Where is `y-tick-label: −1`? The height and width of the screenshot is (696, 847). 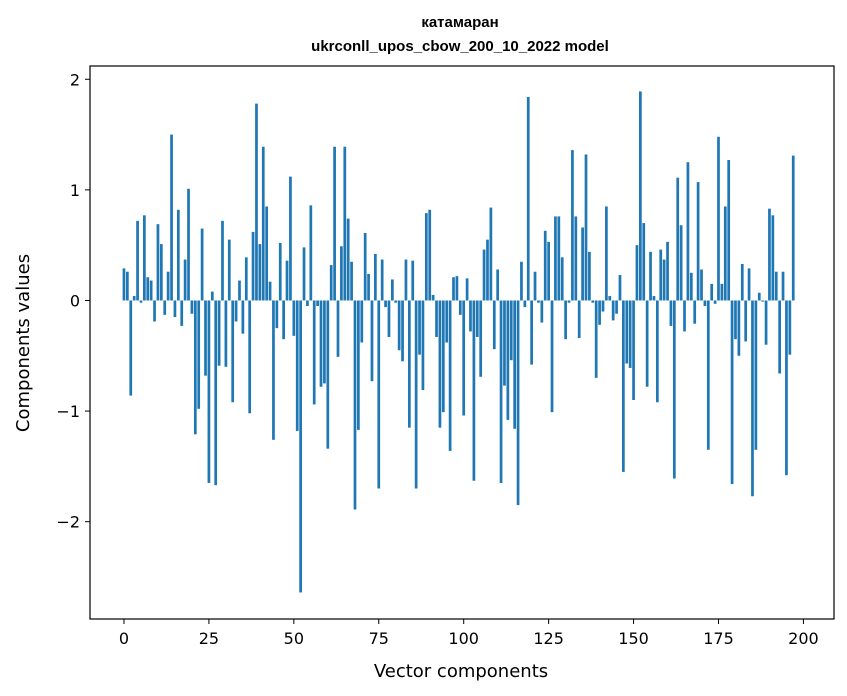
y-tick-label: −1 is located at coordinates (68, 411).